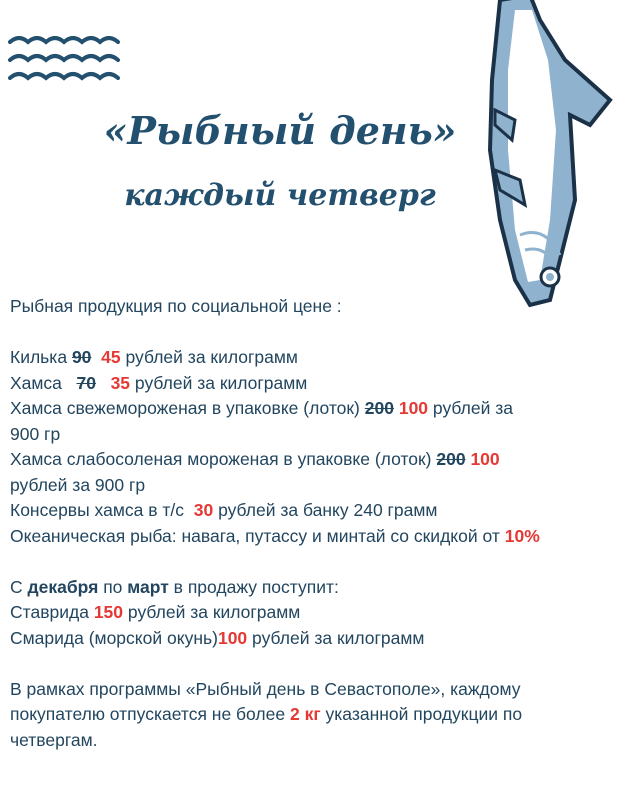  Describe the element at coordinates (280, 130) in the screenshot. I see `page-title: «Рыбный день»` at that location.